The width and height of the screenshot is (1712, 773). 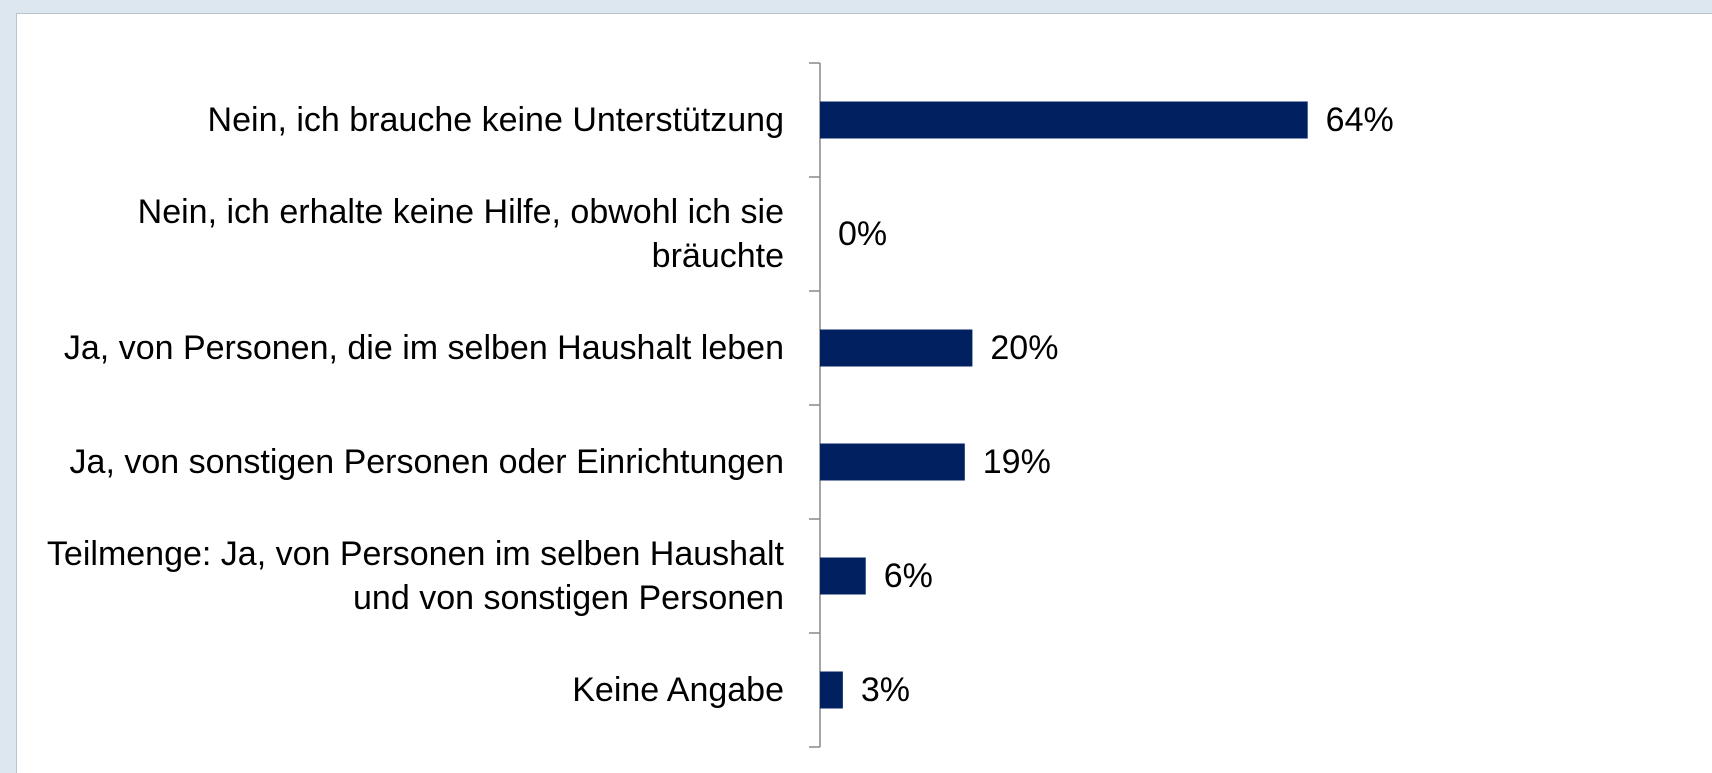 I want to click on value-label: 20%, so click(x=1024, y=348).